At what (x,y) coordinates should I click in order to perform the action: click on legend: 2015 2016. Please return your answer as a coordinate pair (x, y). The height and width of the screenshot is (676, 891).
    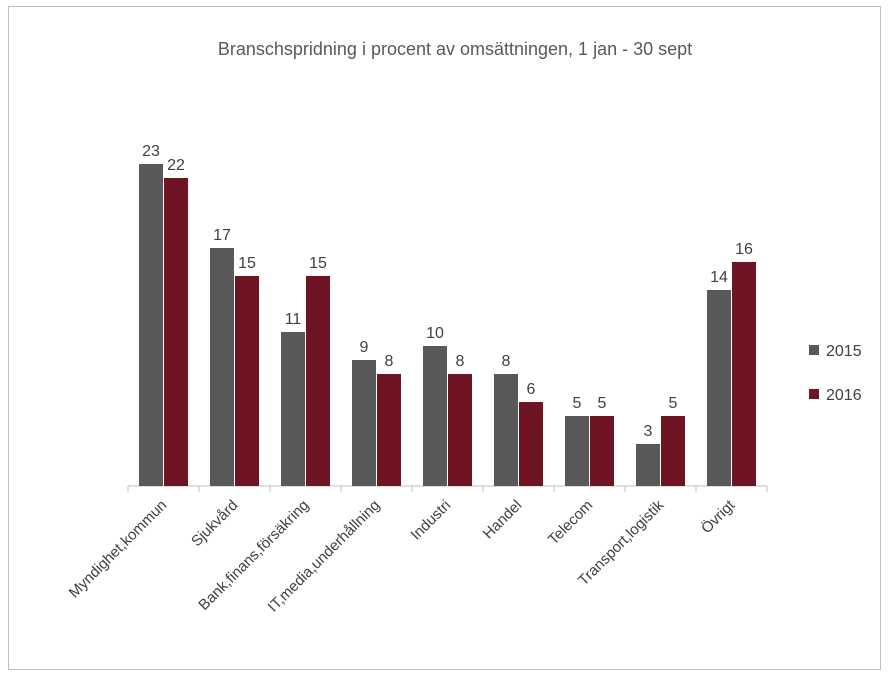
    Looking at the image, I should click on (835, 373).